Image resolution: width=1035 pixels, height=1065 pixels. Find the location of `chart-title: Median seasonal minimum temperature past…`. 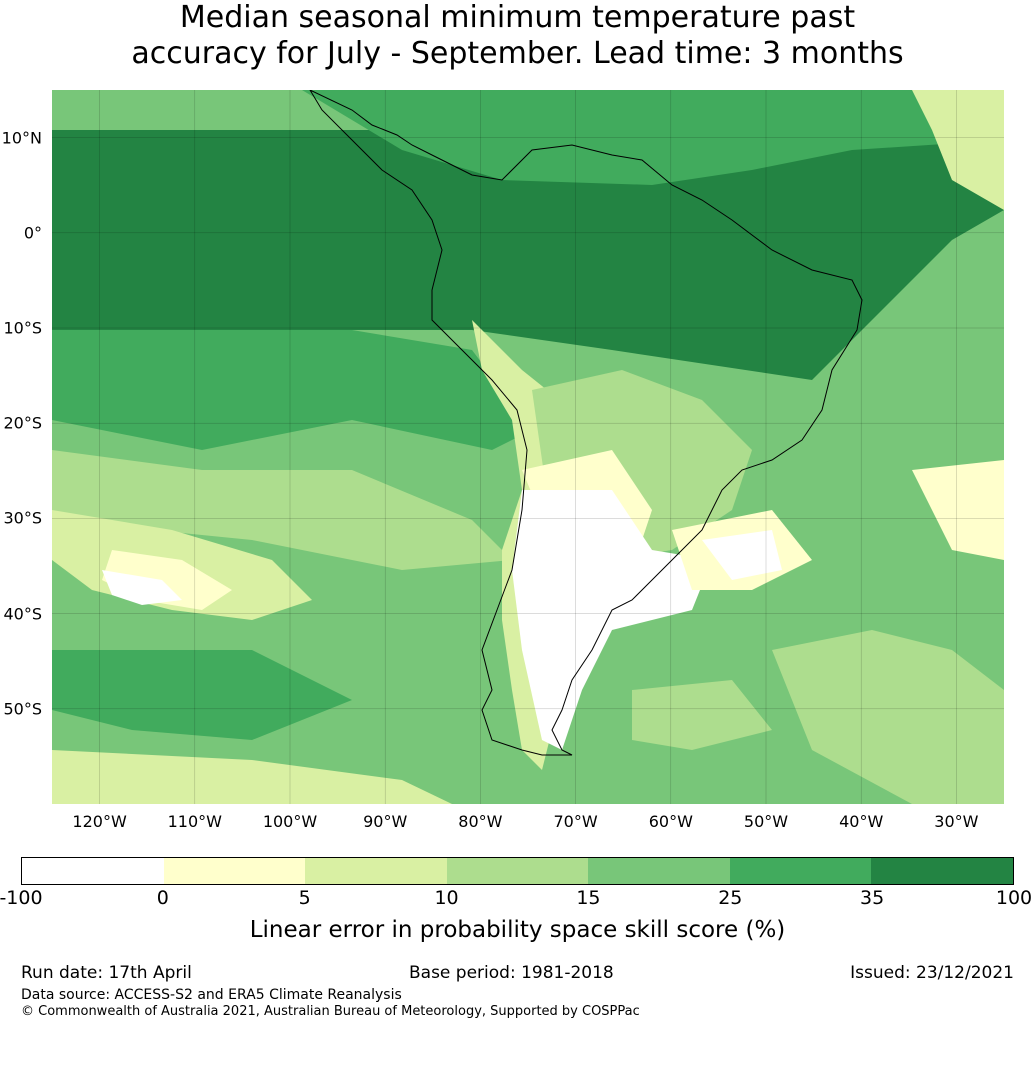

chart-title: Median seasonal minimum temperature past… is located at coordinates (517, 36).